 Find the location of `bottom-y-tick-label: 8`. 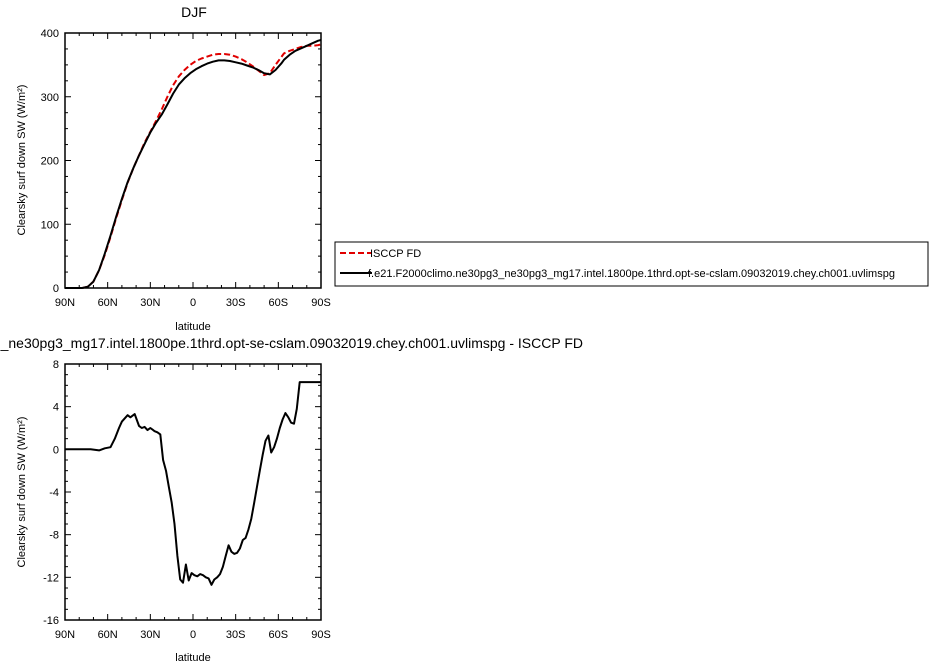

bottom-y-tick-label: 8 is located at coordinates (56, 365).